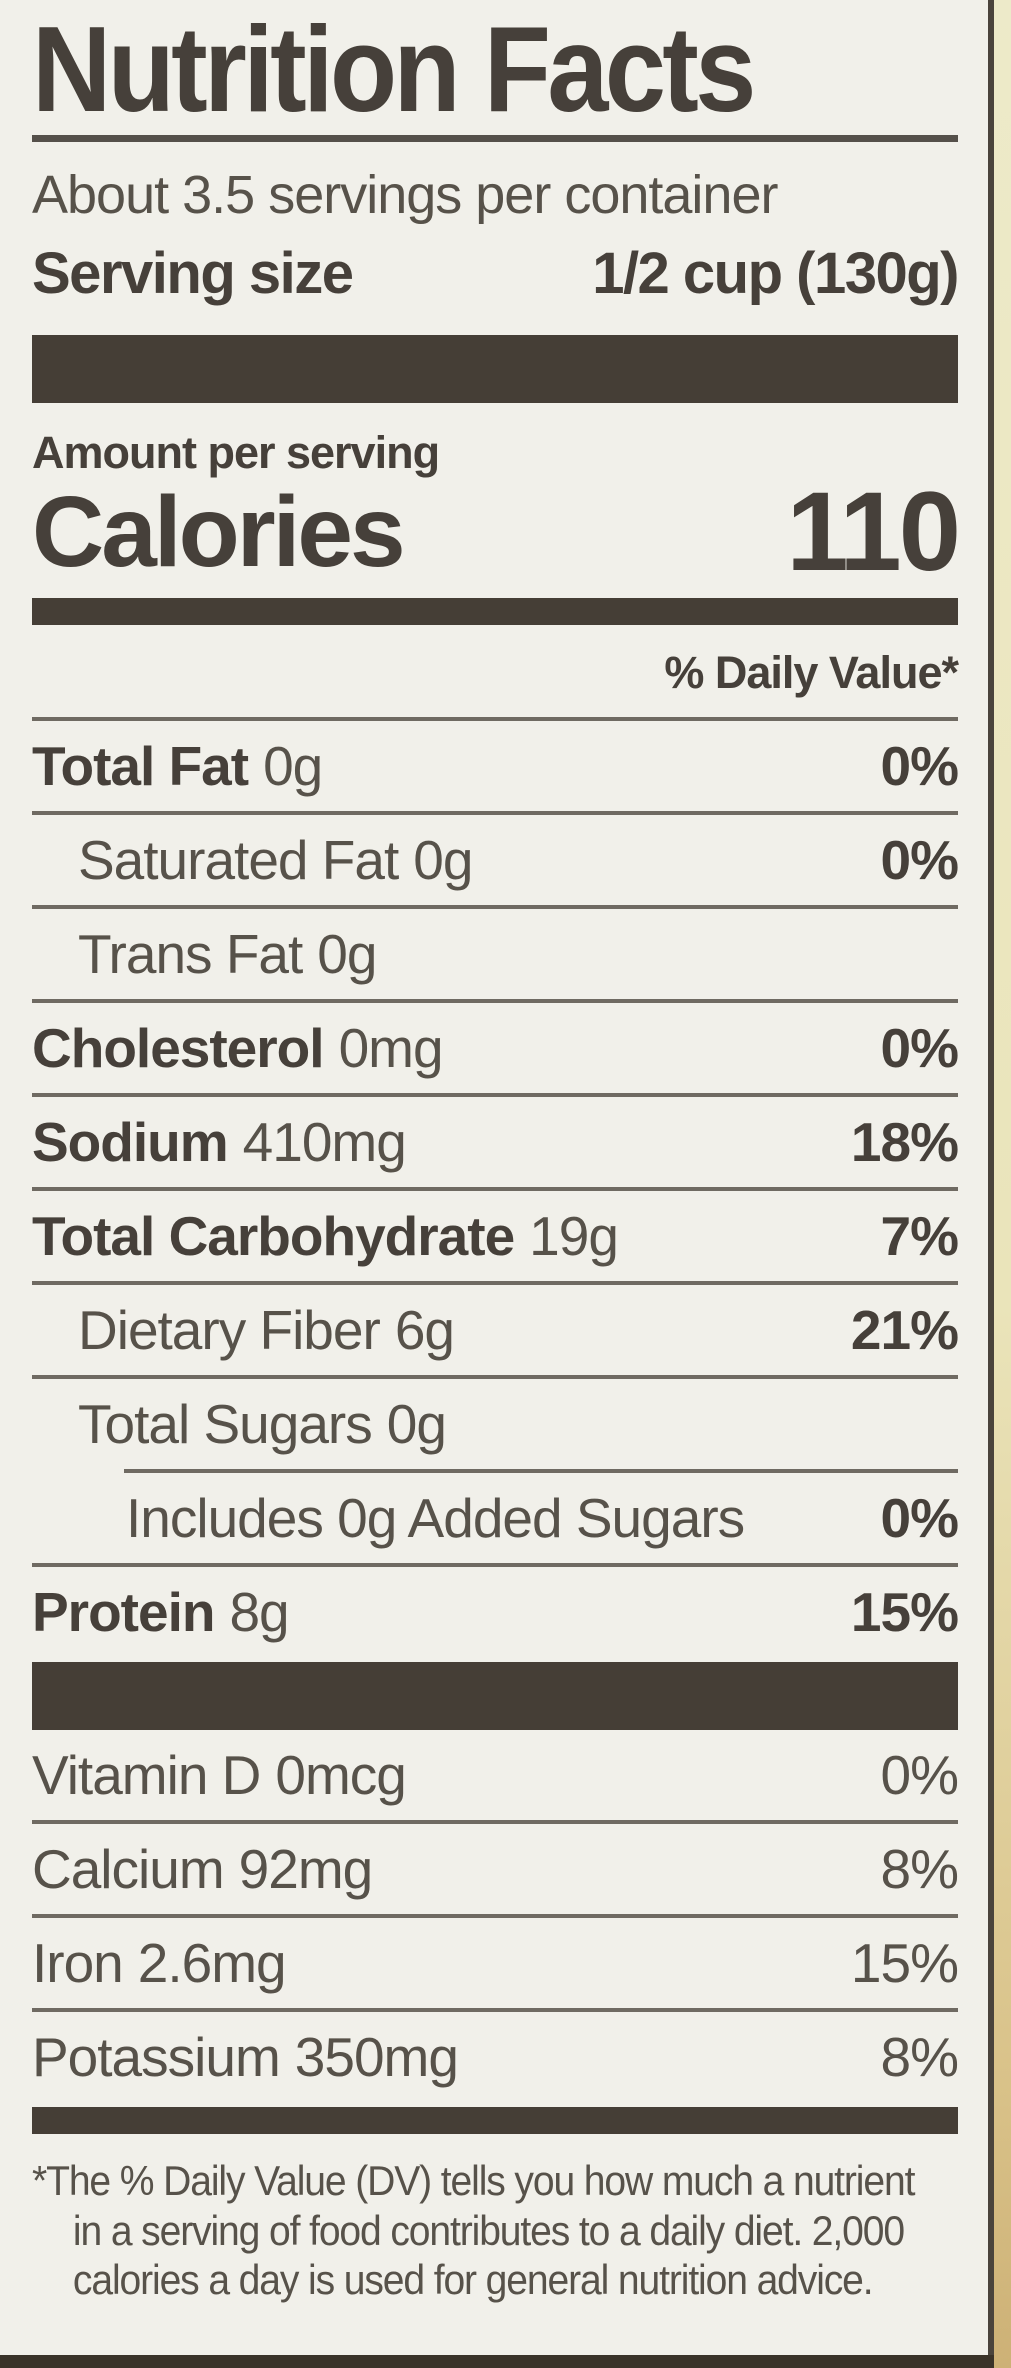 The image size is (1011, 2368). I want to click on nutrient-amount: 8g, so click(259, 1612).